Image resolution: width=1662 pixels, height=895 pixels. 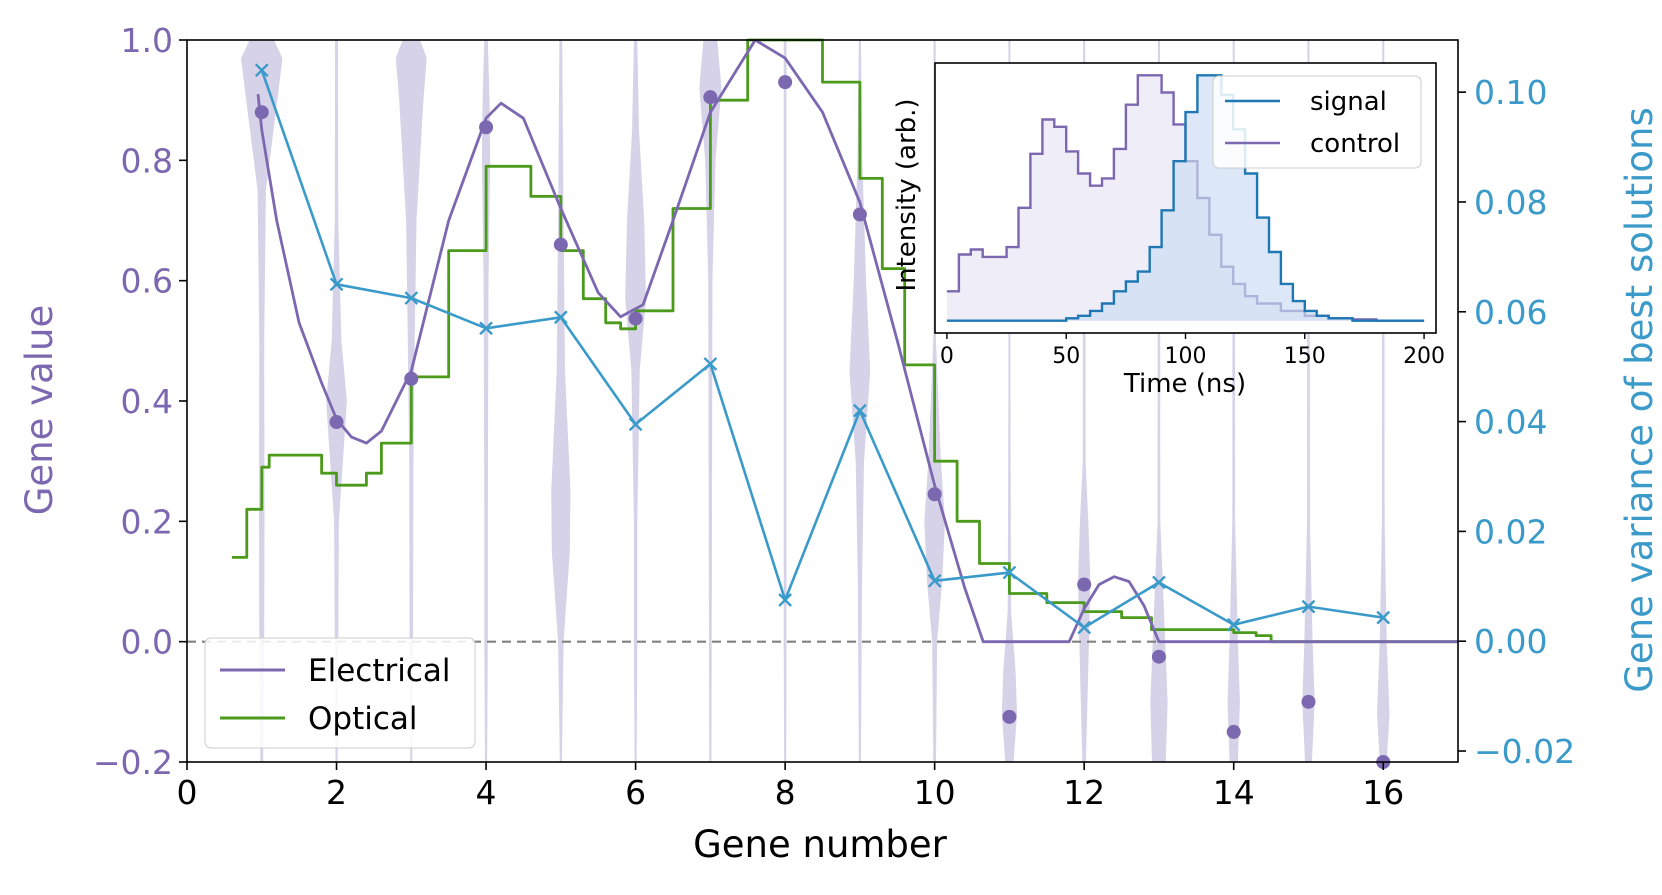 What do you see at coordinates (1524, 751) in the screenshot?
I see `y2-tick-label-0: −0.02` at bounding box center [1524, 751].